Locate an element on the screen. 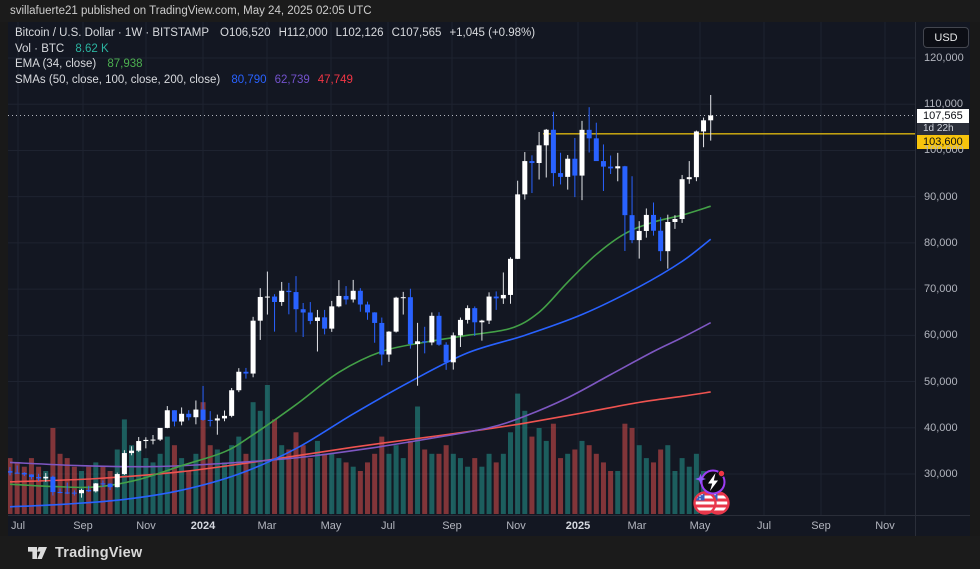  tradingview-logo: TradingView is located at coordinates (84, 553).